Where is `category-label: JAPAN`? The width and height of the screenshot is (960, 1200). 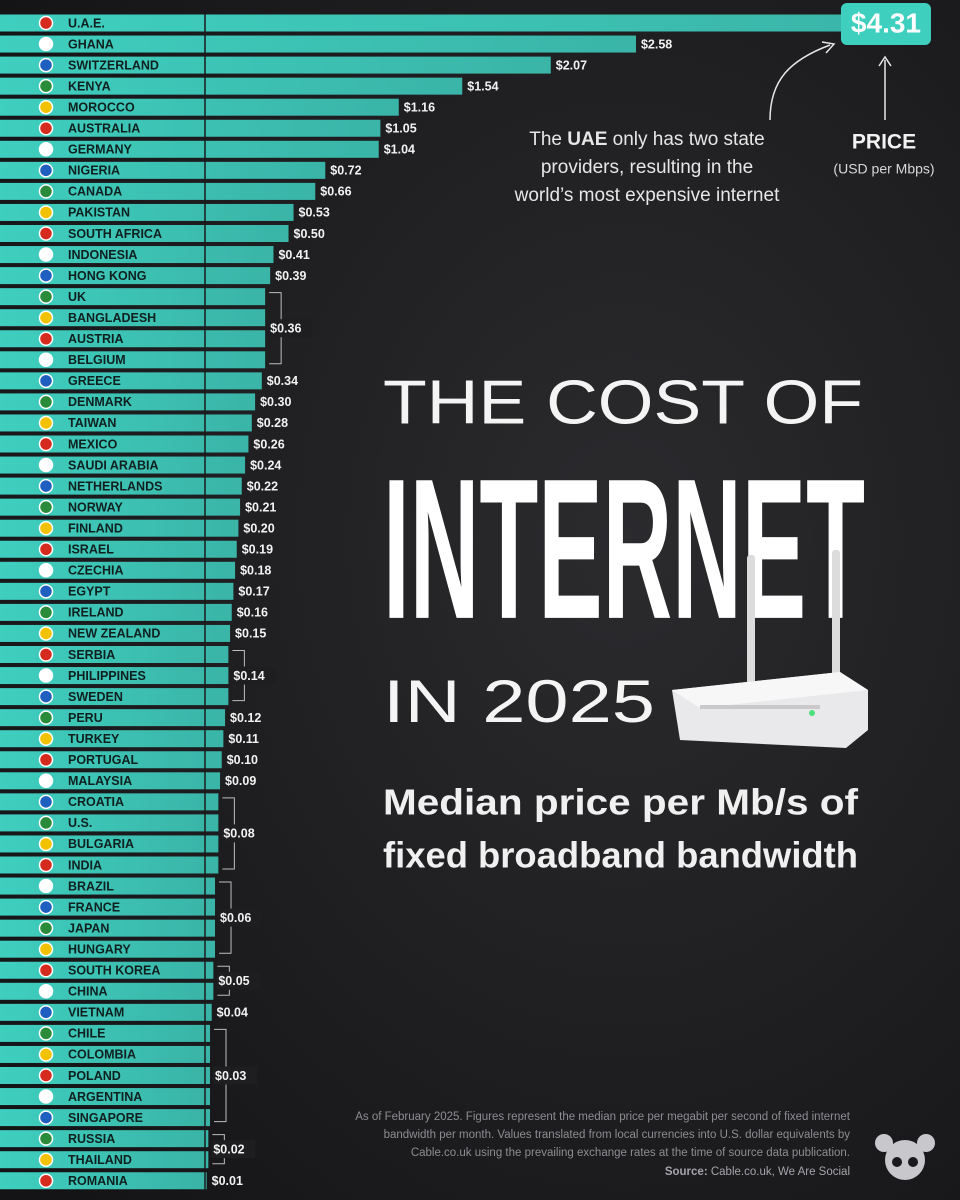 category-label: JAPAN is located at coordinates (88, 928).